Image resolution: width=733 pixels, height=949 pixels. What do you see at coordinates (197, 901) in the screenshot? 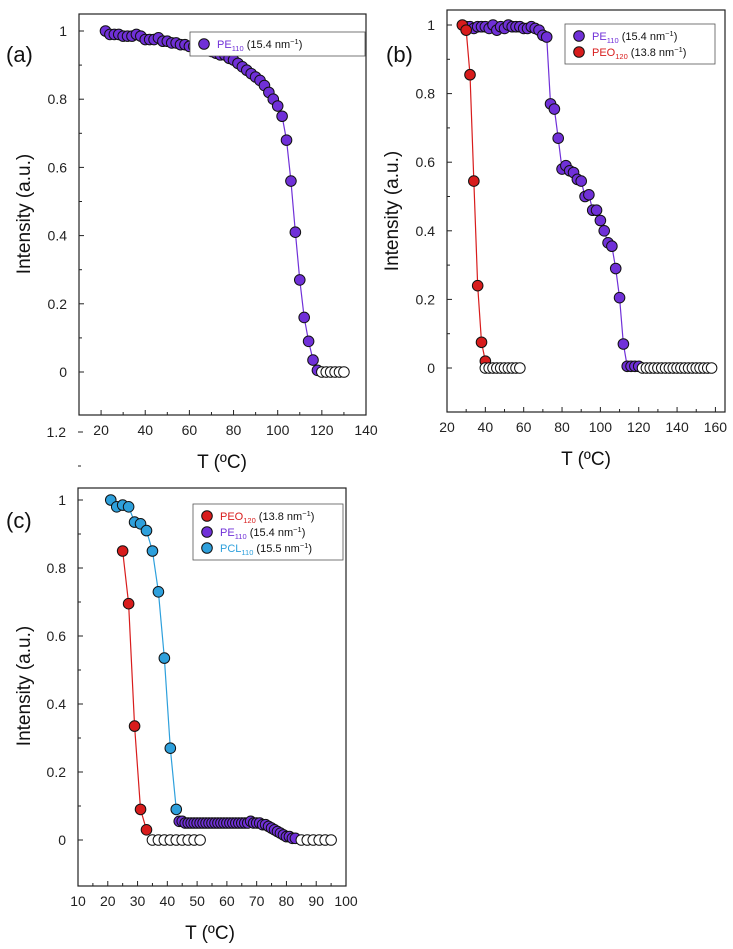
I see `x-tick-label: 50` at bounding box center [197, 901].